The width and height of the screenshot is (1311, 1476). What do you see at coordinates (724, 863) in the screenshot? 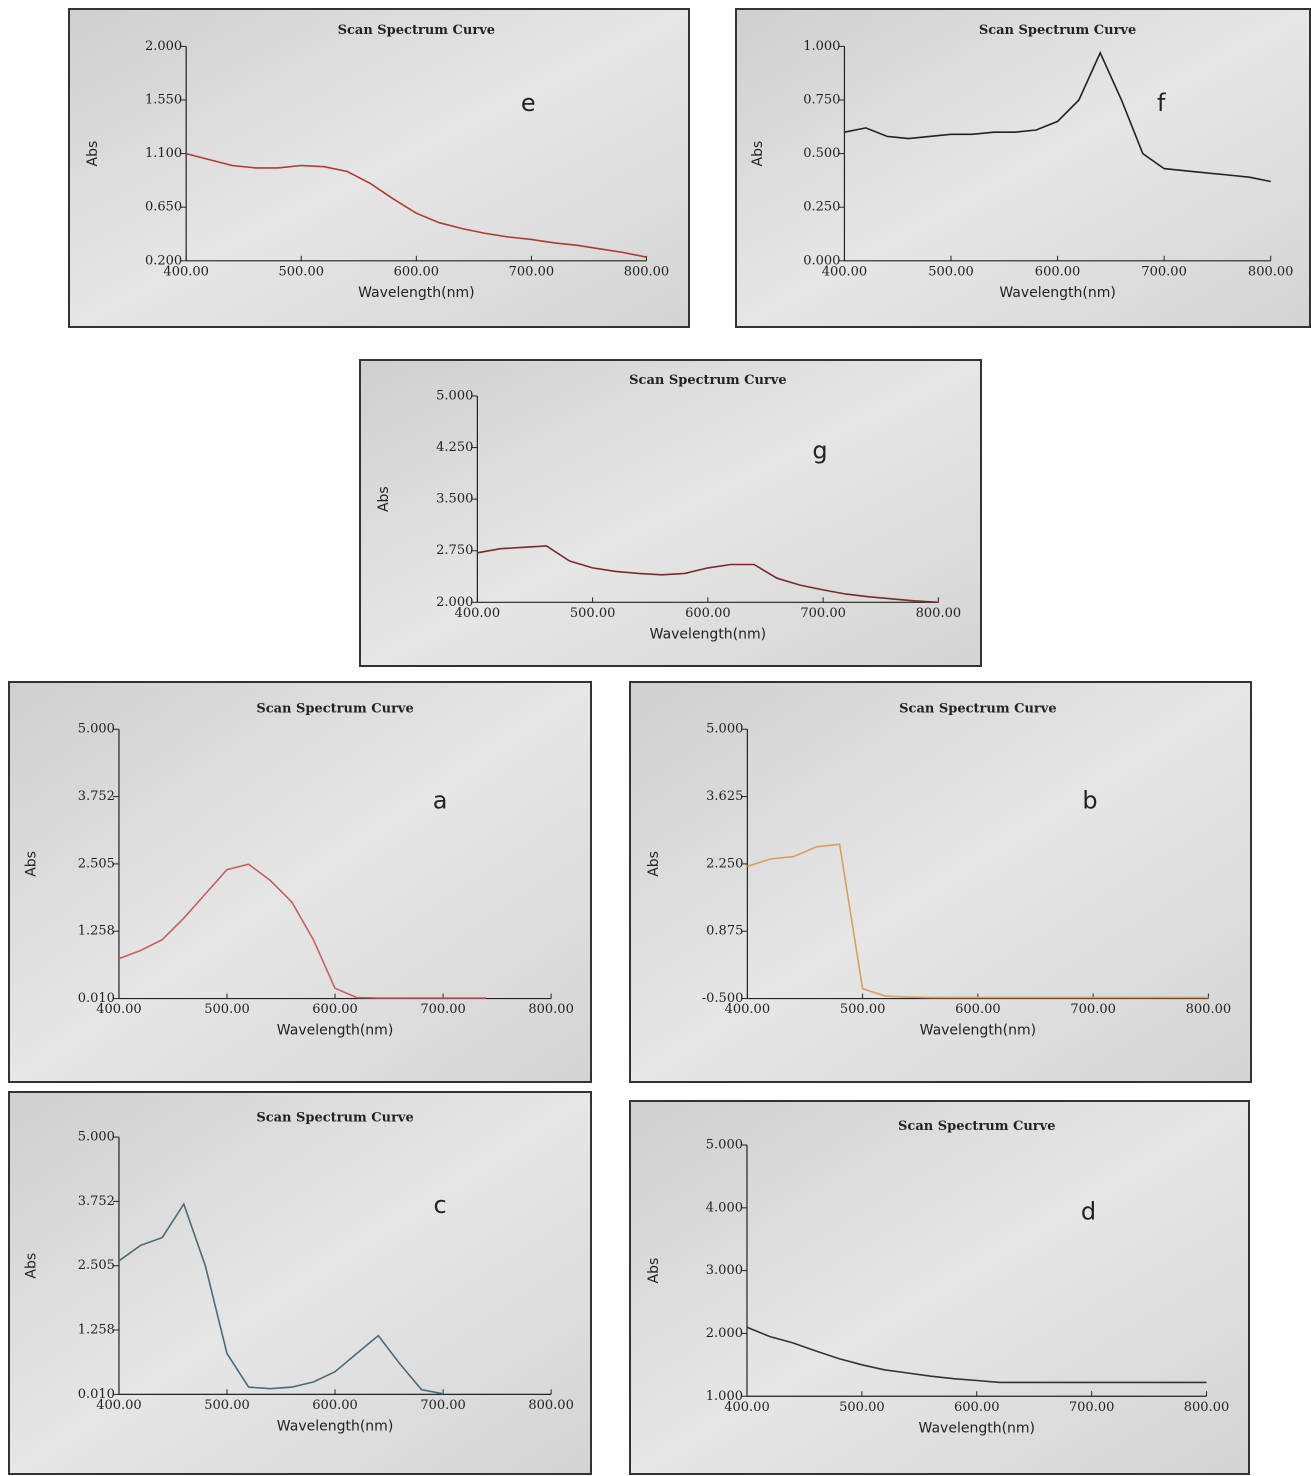
I see `y-tick-label: 2.250` at bounding box center [724, 863].